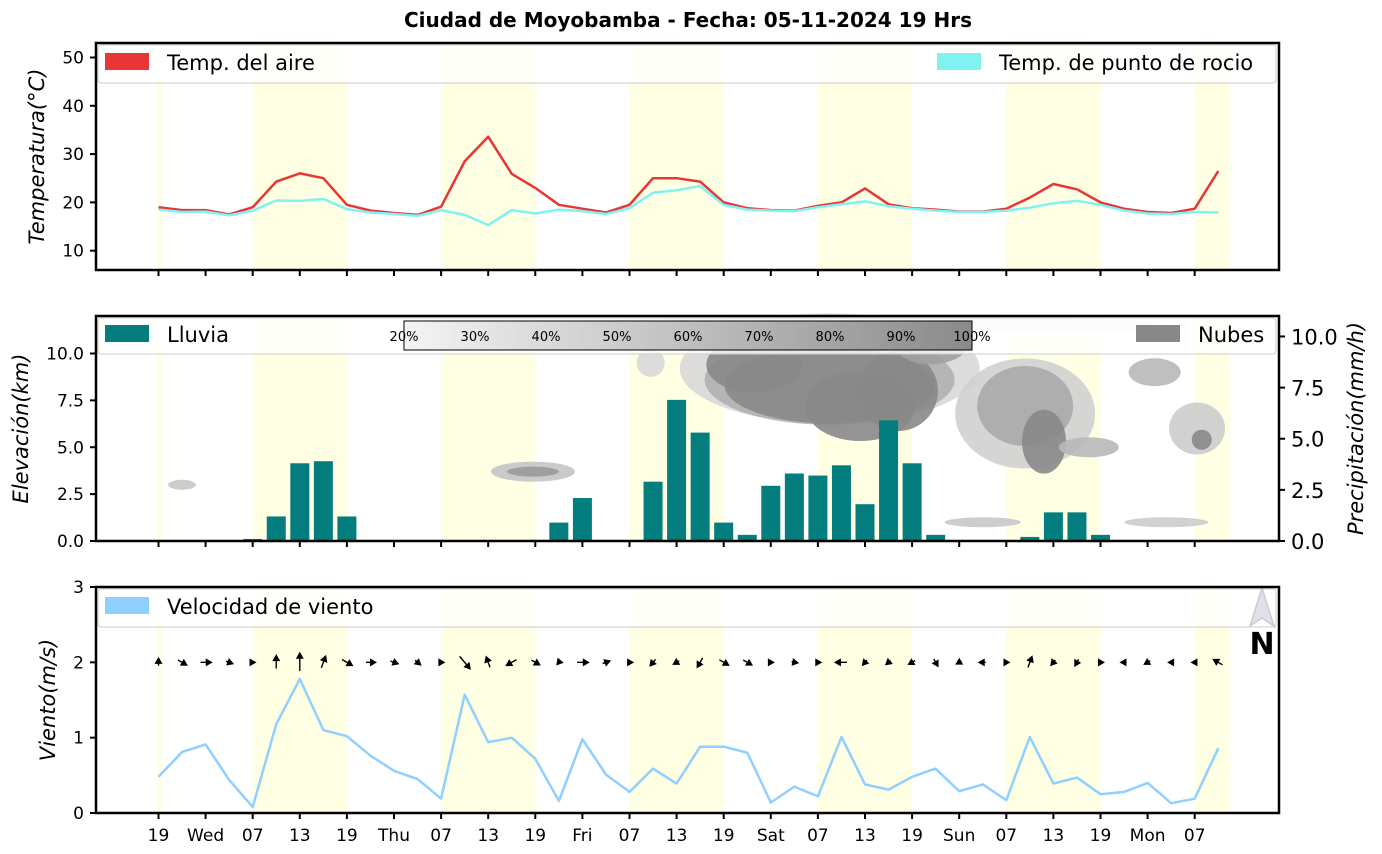 The image size is (1382, 854). What do you see at coordinates (959, 836) in the screenshot?
I see `x-tick-label: Sun` at bounding box center [959, 836].